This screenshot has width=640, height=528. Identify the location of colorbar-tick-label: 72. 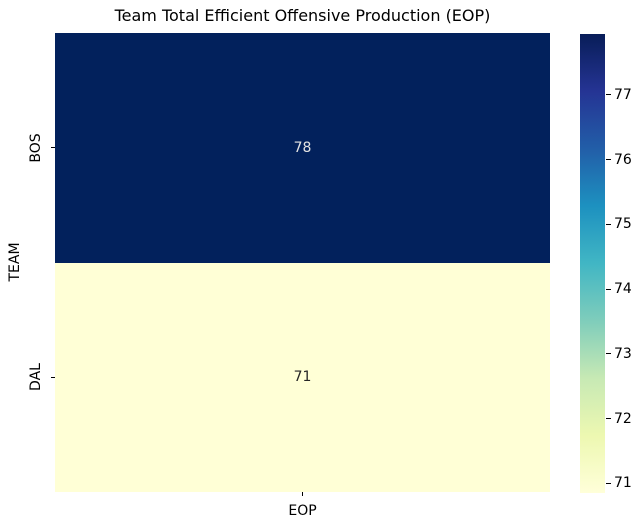
(623, 418).